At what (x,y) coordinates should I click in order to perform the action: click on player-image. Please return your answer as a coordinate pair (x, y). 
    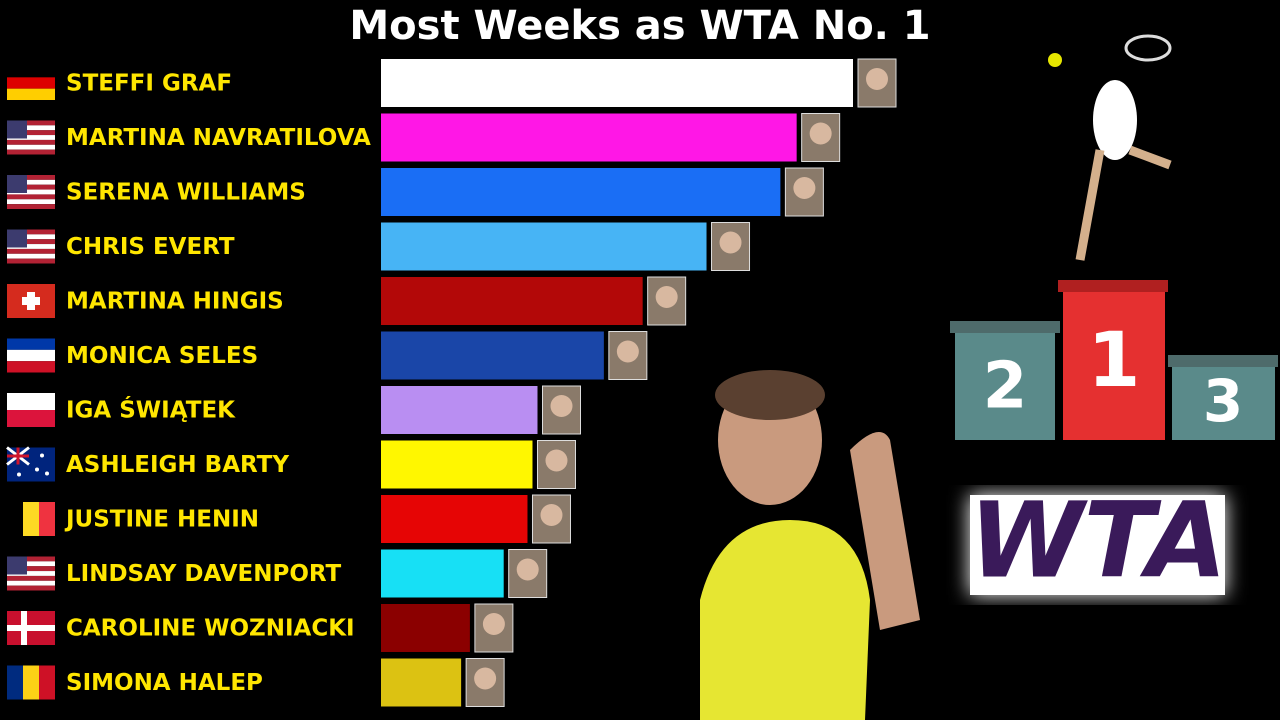
    Looking at the image, I should click on (810, 545).